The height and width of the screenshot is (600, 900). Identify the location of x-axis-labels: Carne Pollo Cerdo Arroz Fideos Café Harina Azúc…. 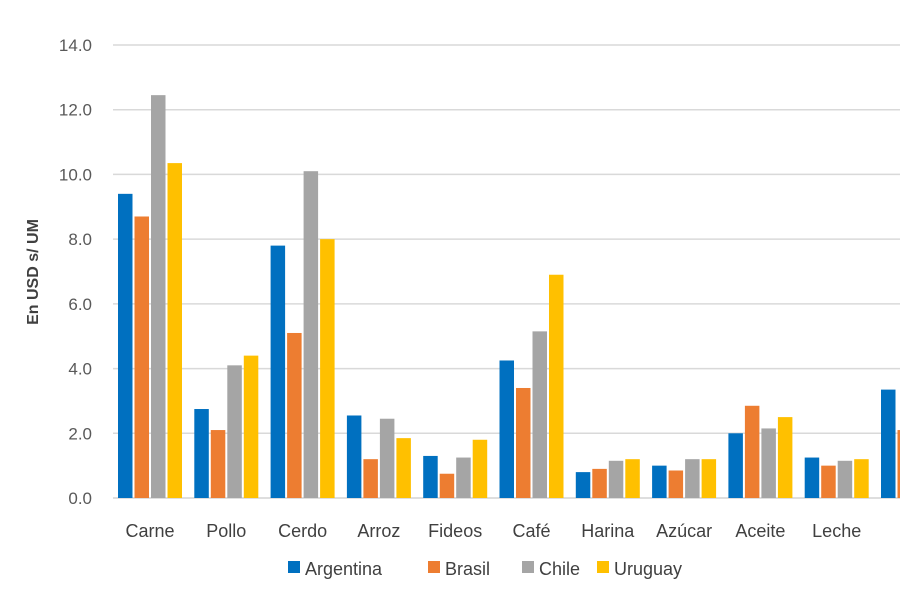
(493, 531).